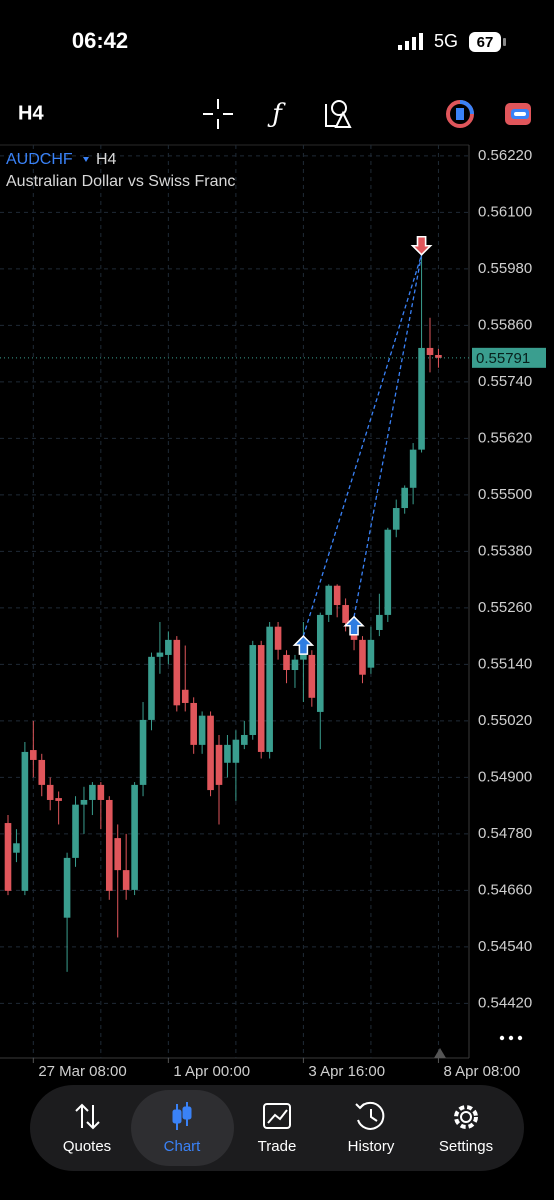 This screenshot has height=1200, width=554. What do you see at coordinates (276, 114) in the screenshot?
I see `indicators-button: ƒ` at bounding box center [276, 114].